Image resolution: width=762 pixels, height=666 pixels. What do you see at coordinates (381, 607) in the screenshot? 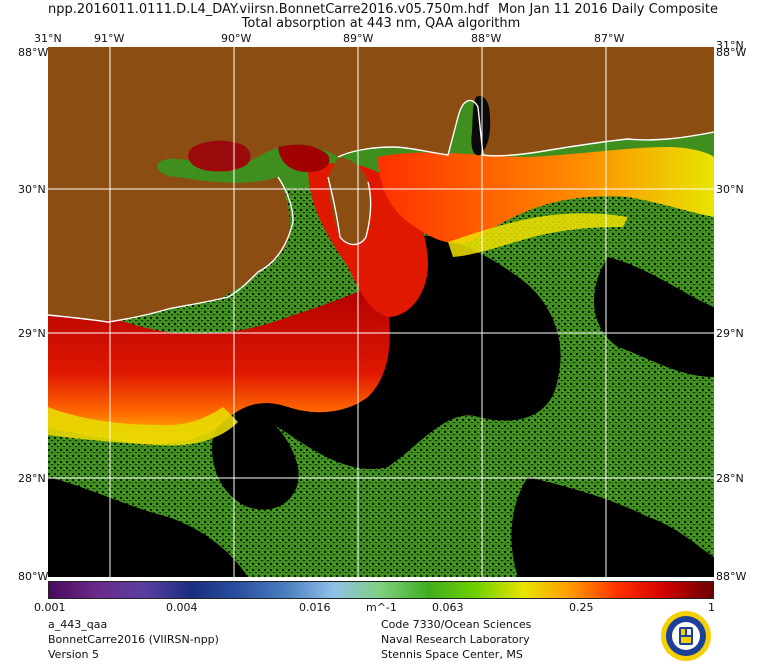
I see `colorbar-units: m^-1` at bounding box center [381, 607].